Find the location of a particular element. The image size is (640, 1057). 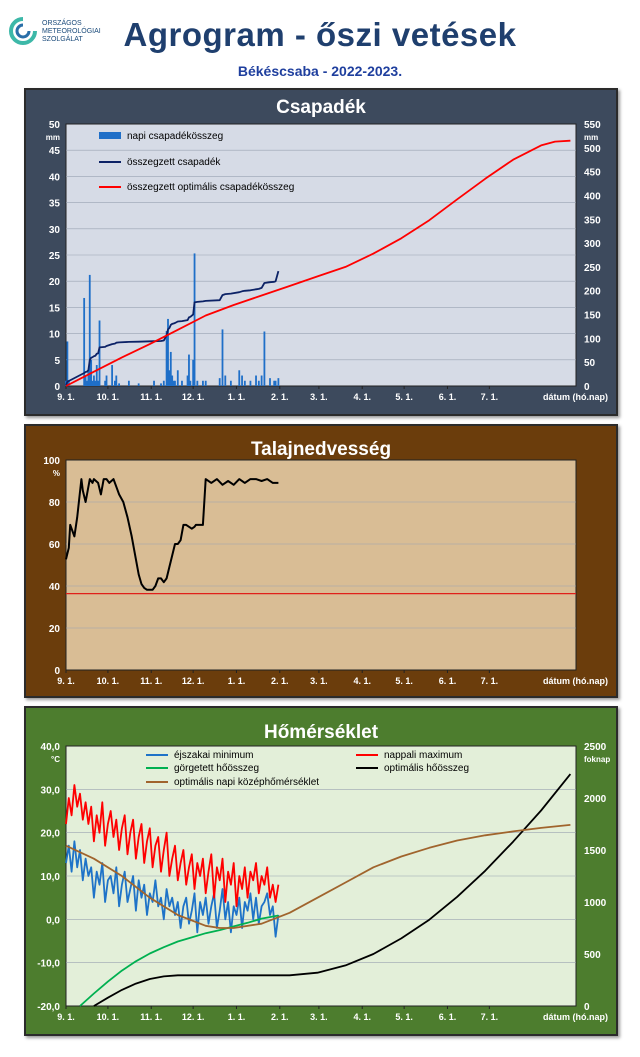

temp-x-axis-label: dátum (hó.nap) is located at coordinates (575, 1017).